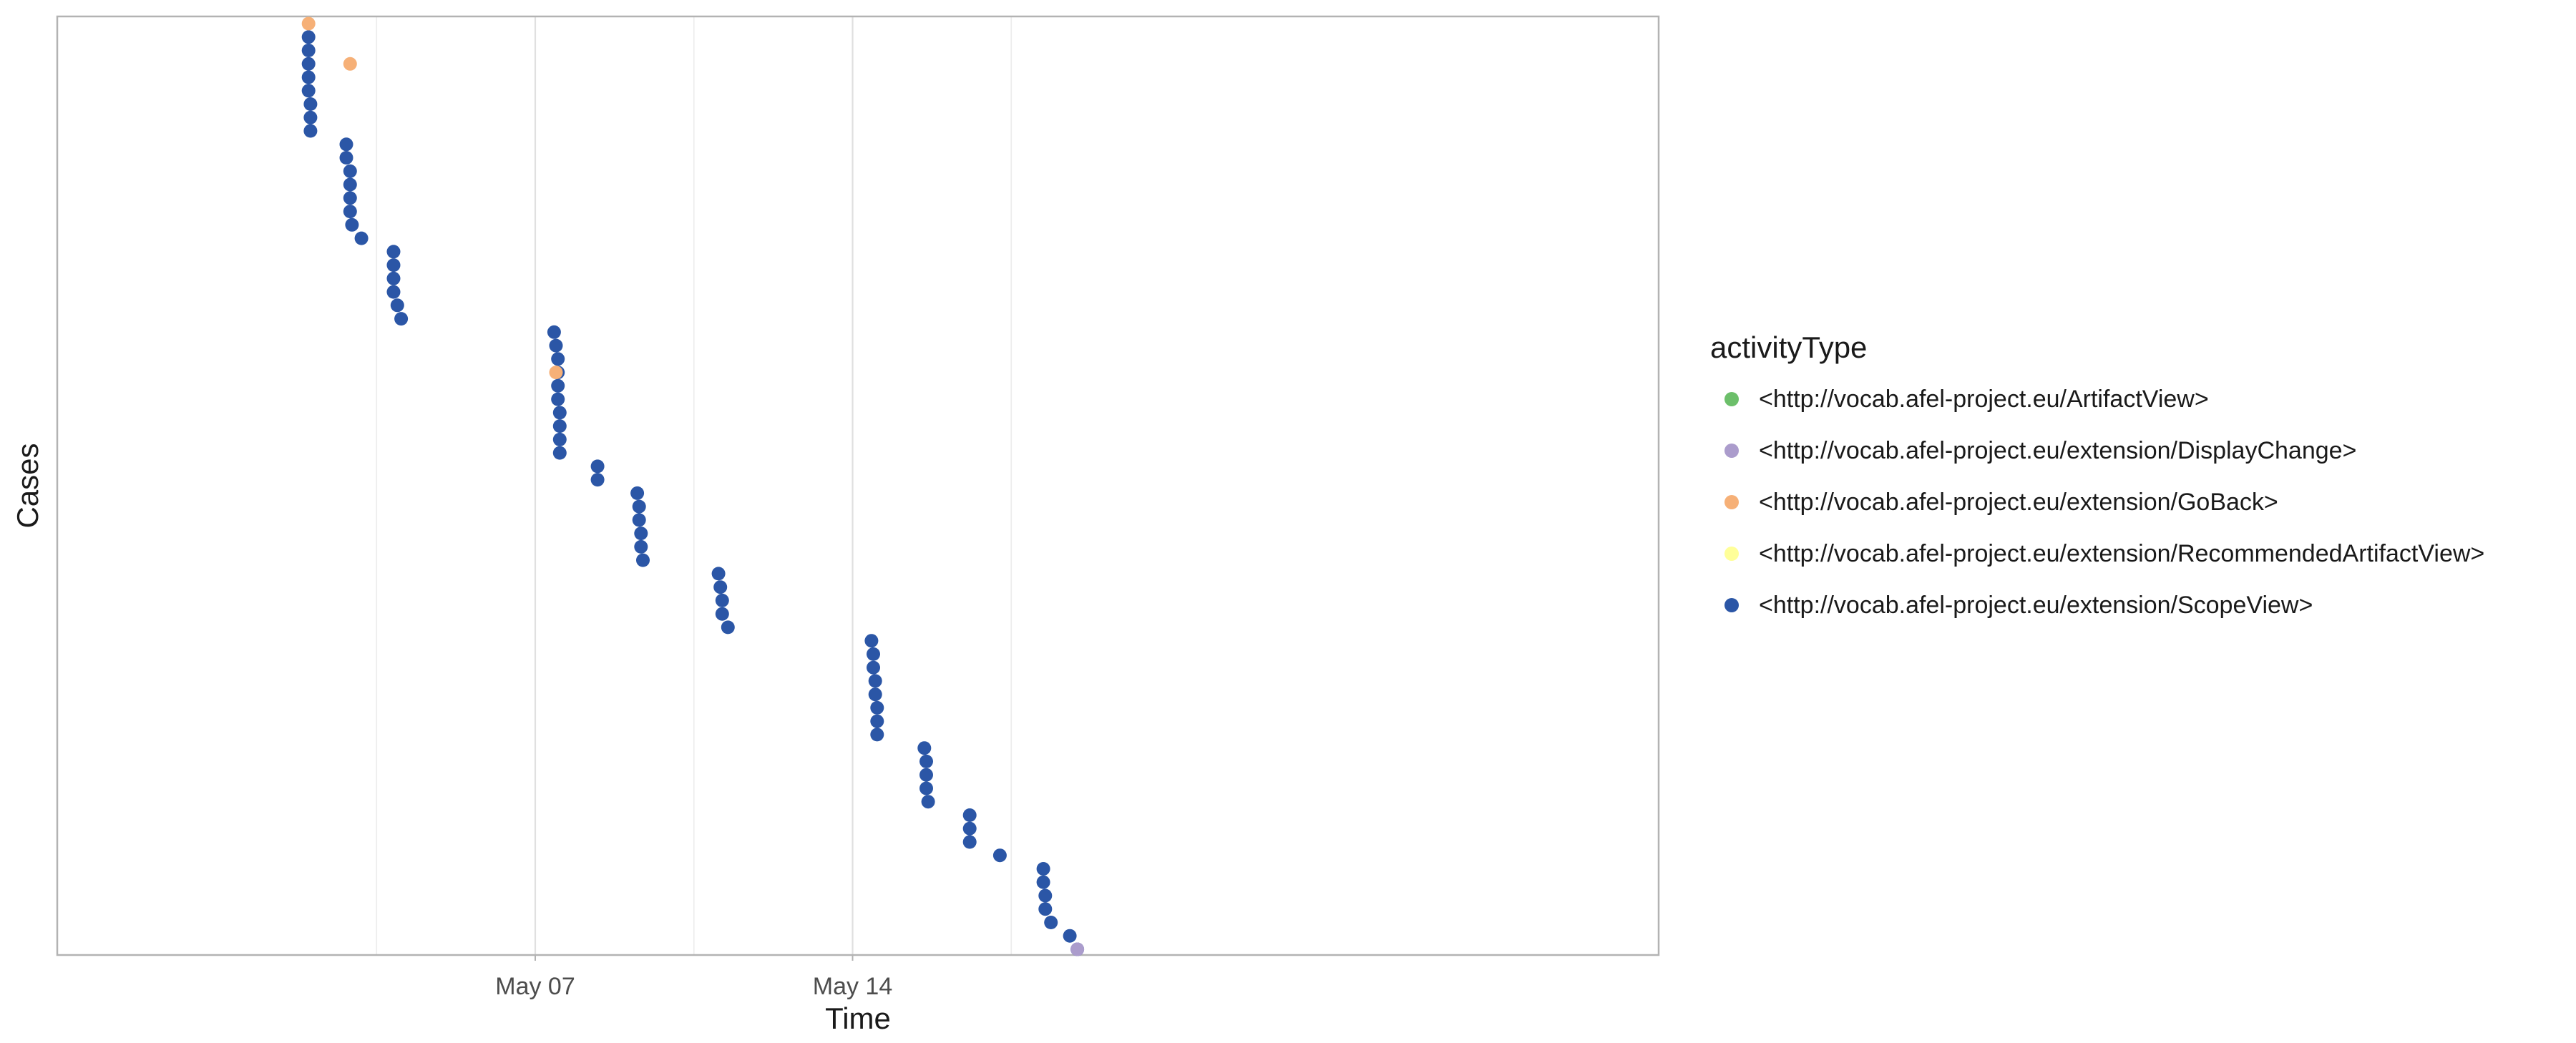 The image size is (2576, 1043). What do you see at coordinates (853, 986) in the screenshot?
I see `x-tick-label: May 14` at bounding box center [853, 986].